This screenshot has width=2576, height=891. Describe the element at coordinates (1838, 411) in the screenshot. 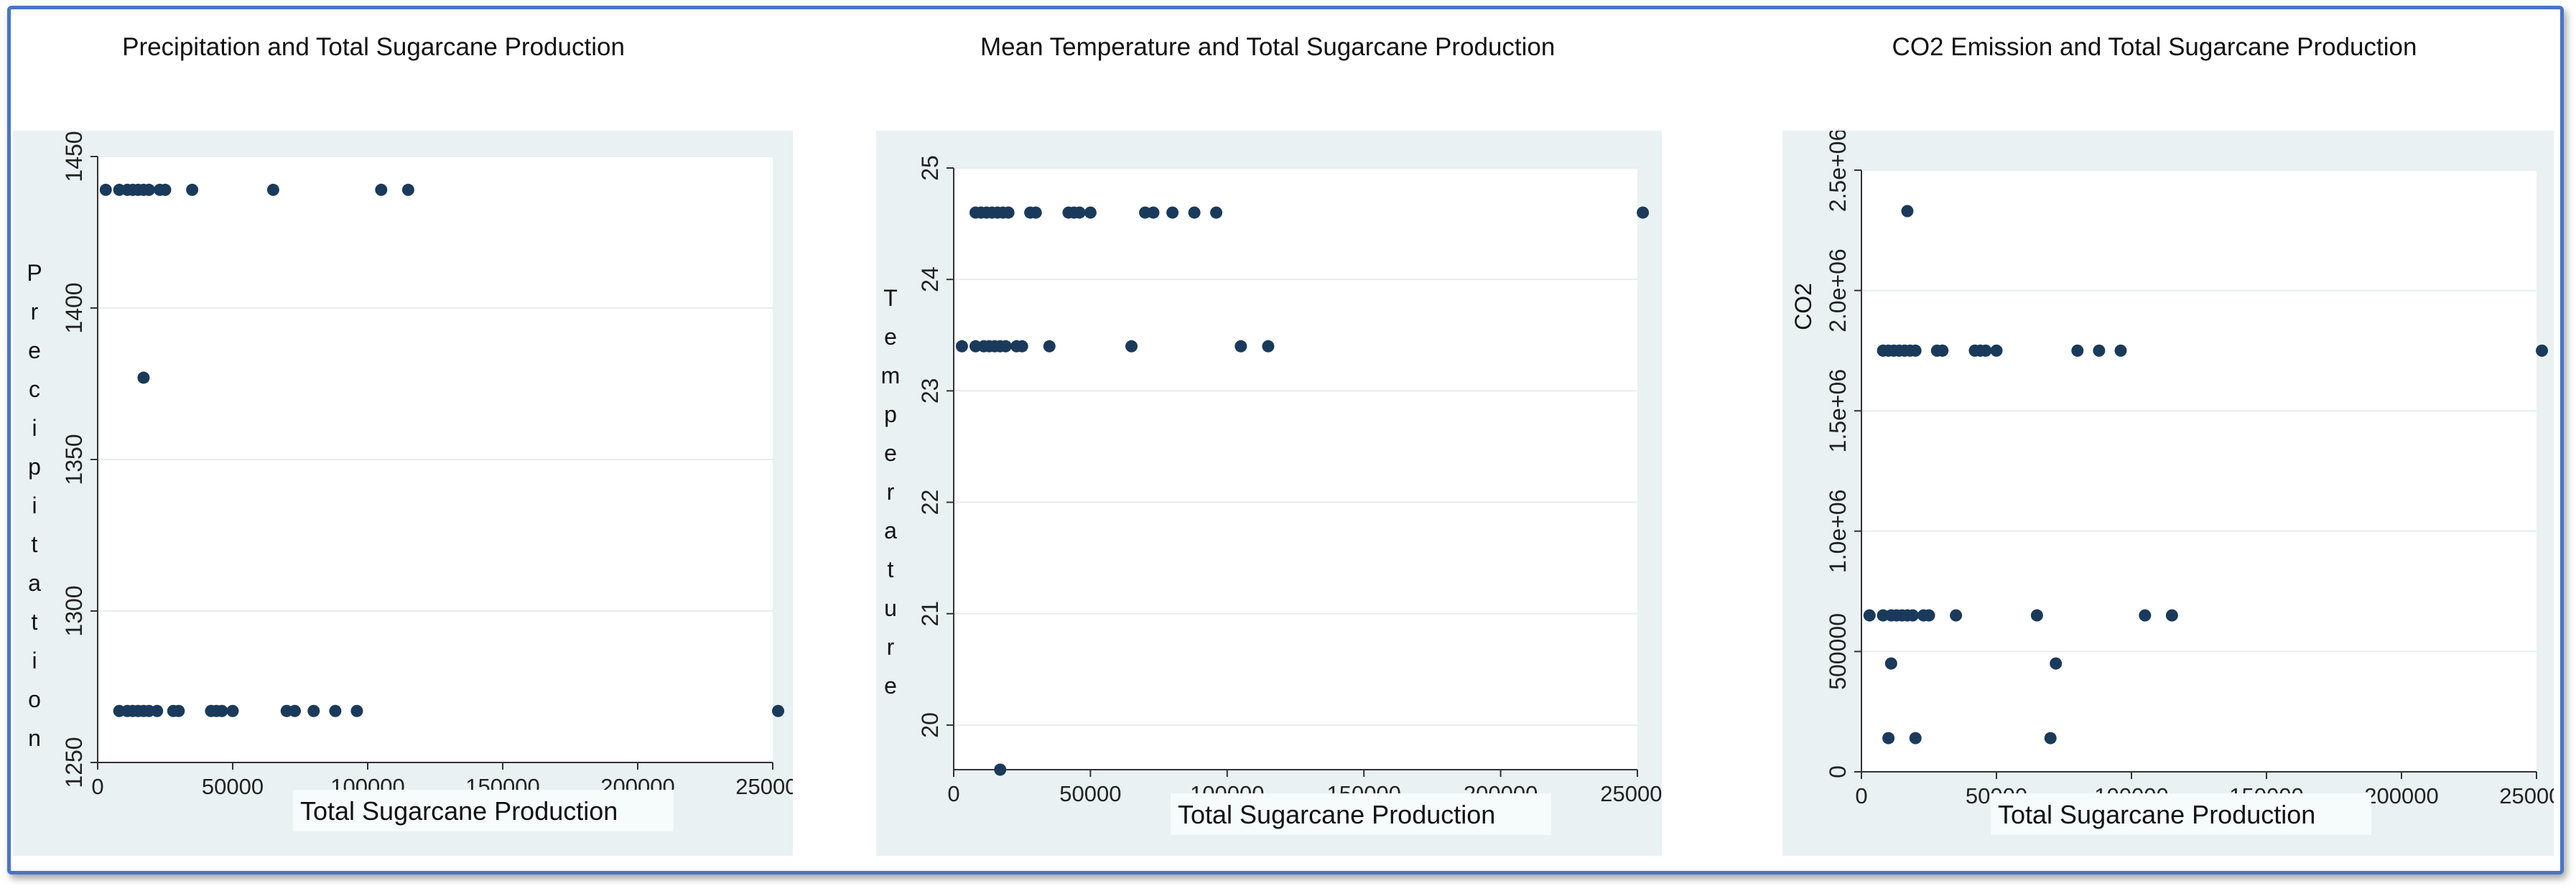

I see `y-tick-label: 1.5e+06` at that location.